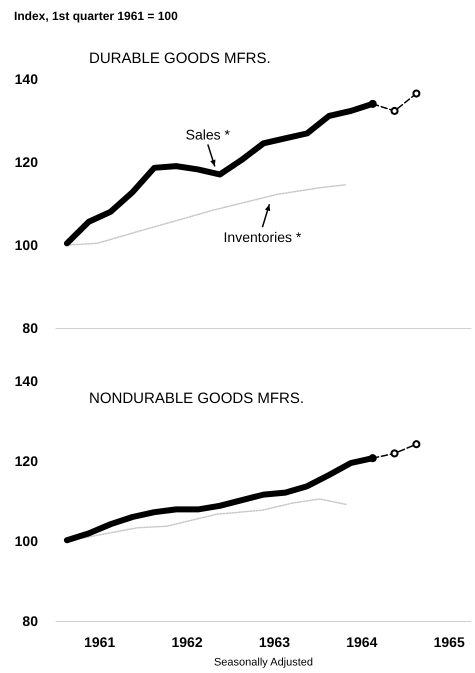 Image resolution: width=475 pixels, height=673 pixels. I want to click on x-tick-label: 1961, so click(100, 642).